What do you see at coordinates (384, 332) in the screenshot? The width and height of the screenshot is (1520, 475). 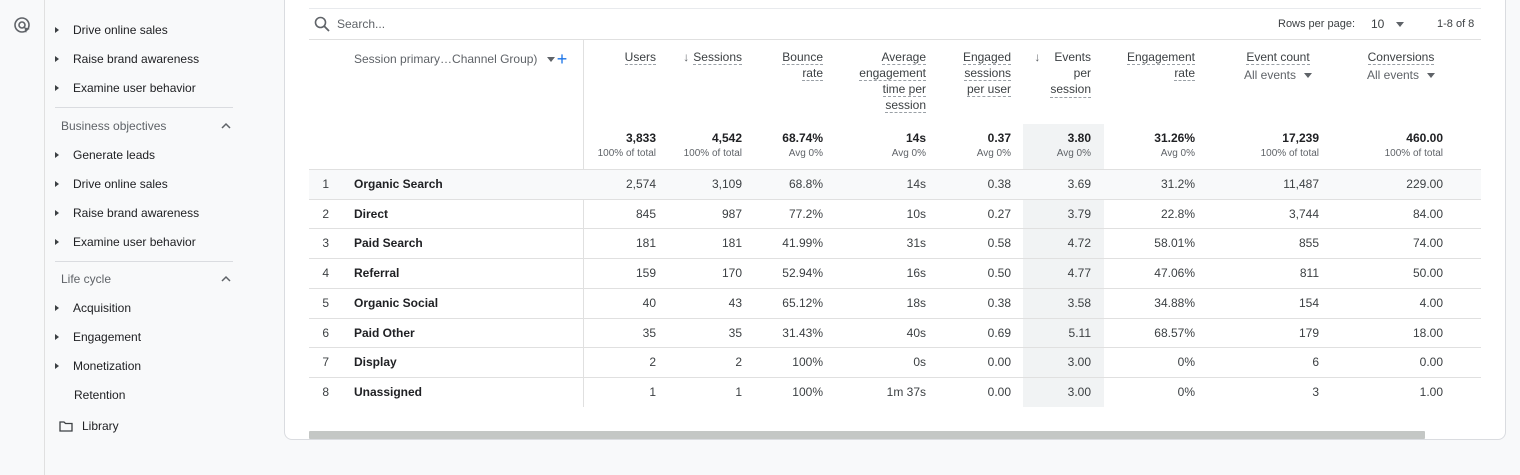 I see `row-channel-name: Paid Other` at bounding box center [384, 332].